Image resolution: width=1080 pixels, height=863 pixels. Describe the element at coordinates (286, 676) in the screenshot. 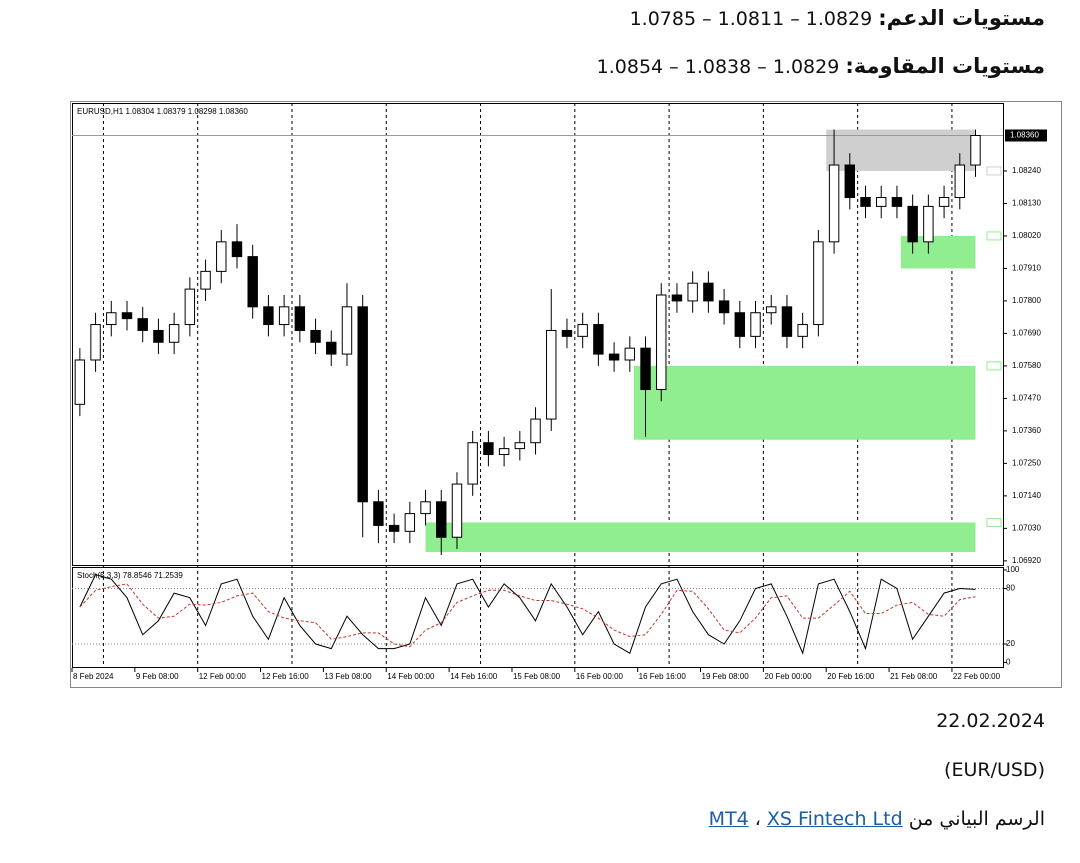

I see `x-tick-label: 12 Feb 16:00` at that location.